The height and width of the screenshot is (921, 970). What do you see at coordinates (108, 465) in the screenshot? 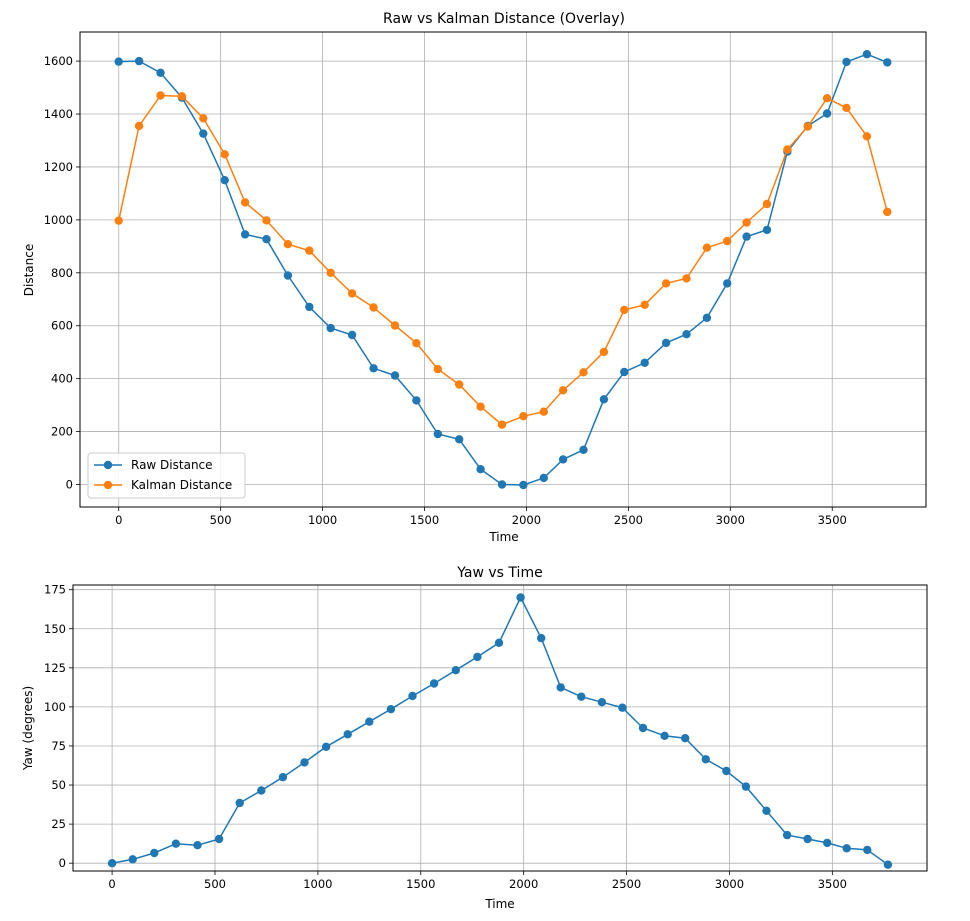
I see `legend-marker-raw` at bounding box center [108, 465].